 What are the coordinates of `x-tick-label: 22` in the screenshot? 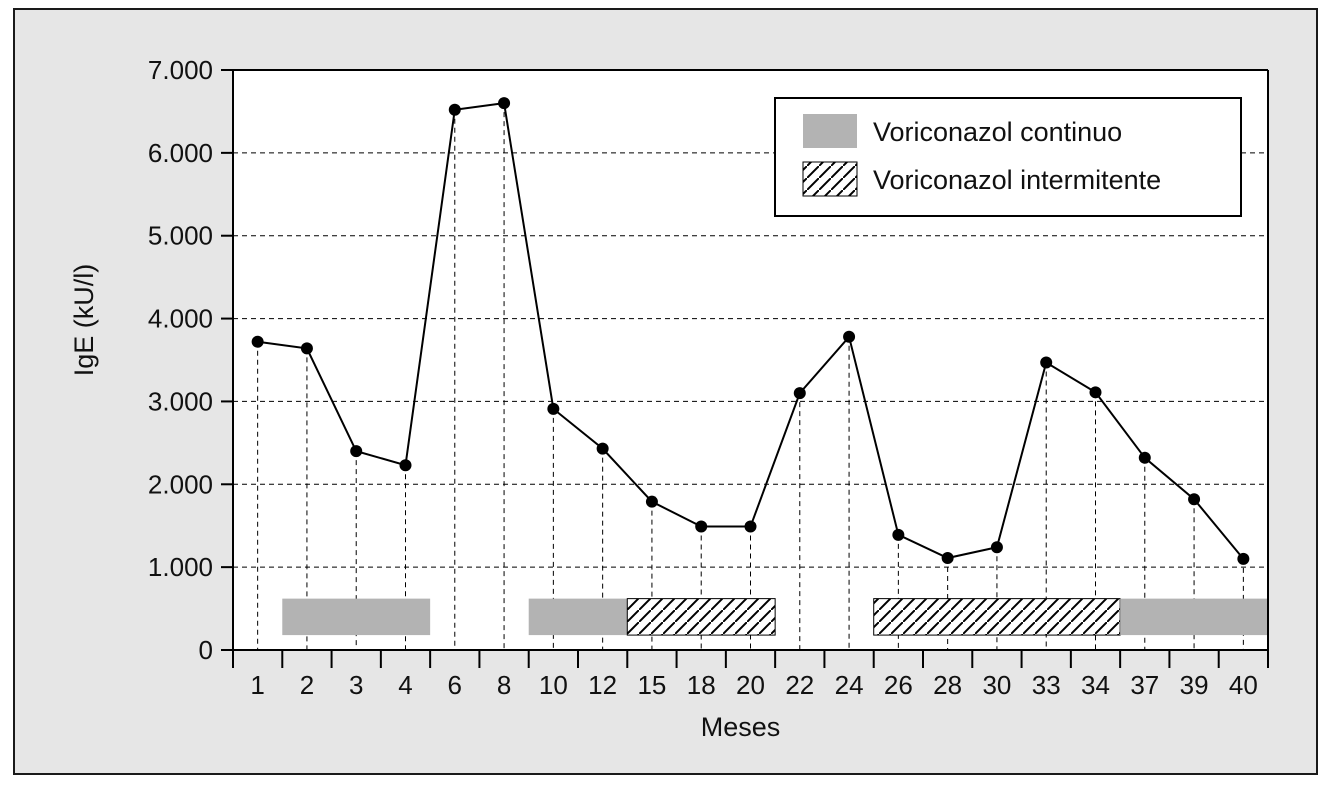 It's located at (799, 685).